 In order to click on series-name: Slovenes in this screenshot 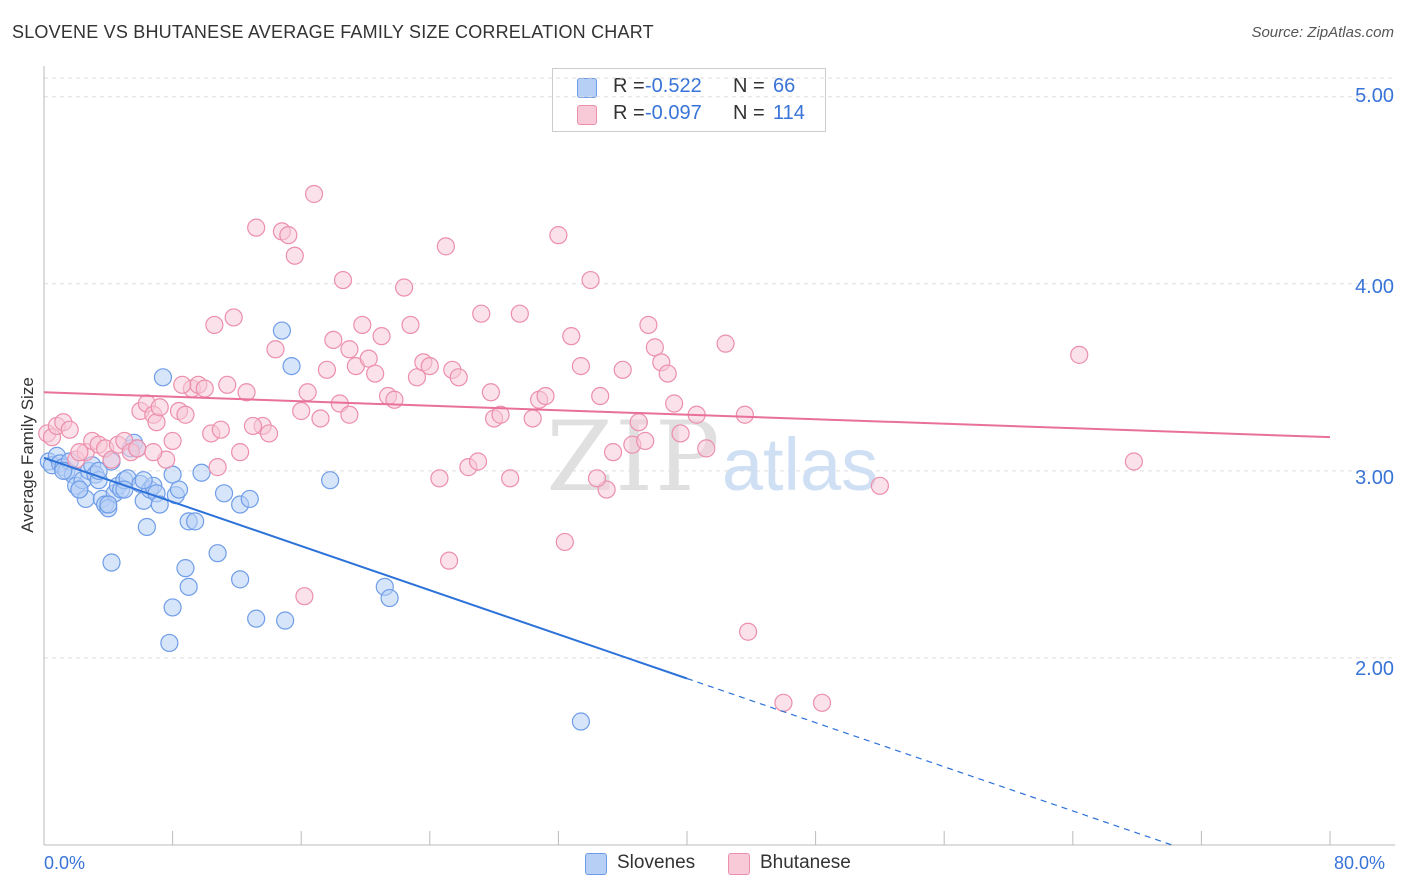, I will do `click(656, 862)`.